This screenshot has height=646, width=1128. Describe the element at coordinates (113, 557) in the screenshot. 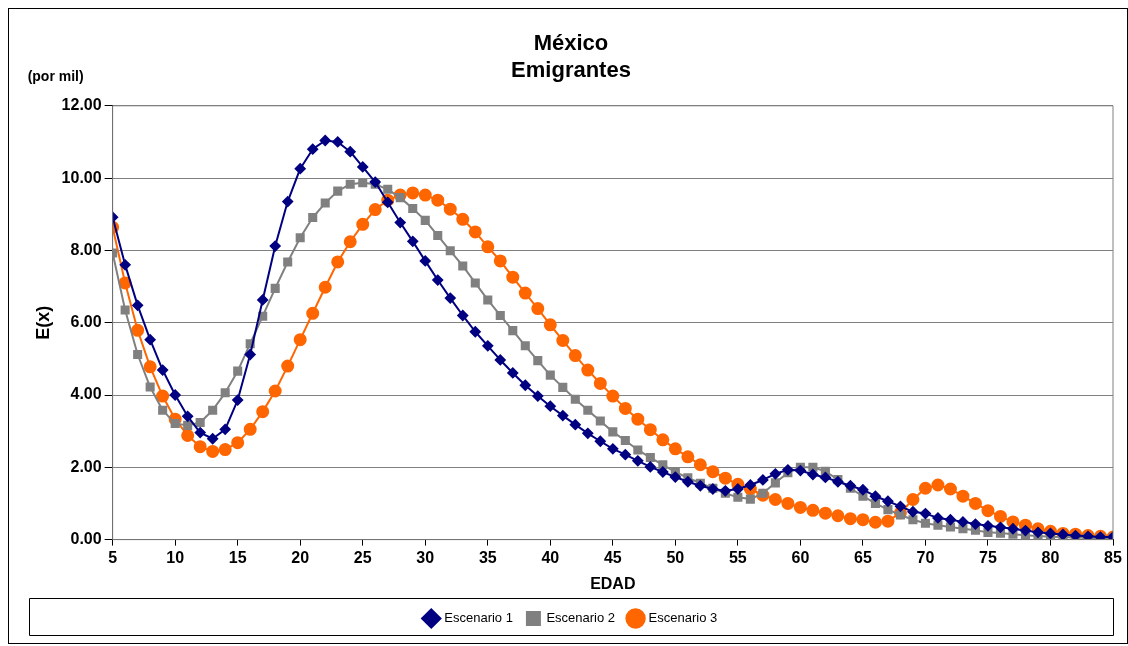

I see `x-tick-label: 5` at that location.